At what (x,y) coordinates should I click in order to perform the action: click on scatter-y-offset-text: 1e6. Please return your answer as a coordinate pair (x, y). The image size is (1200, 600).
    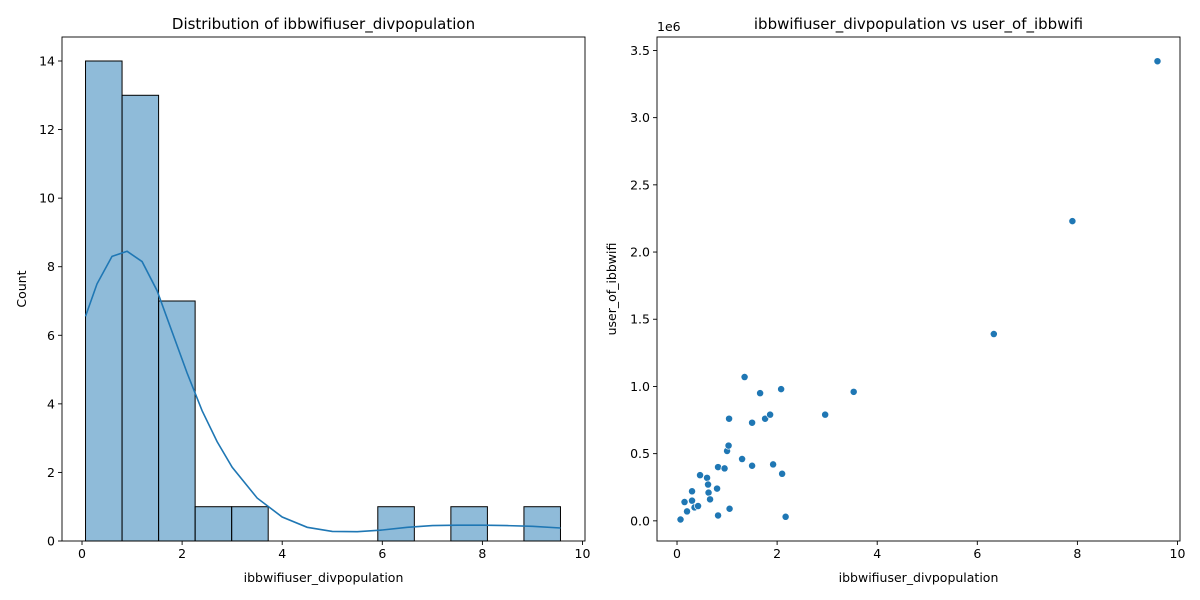
    Looking at the image, I should click on (669, 26).